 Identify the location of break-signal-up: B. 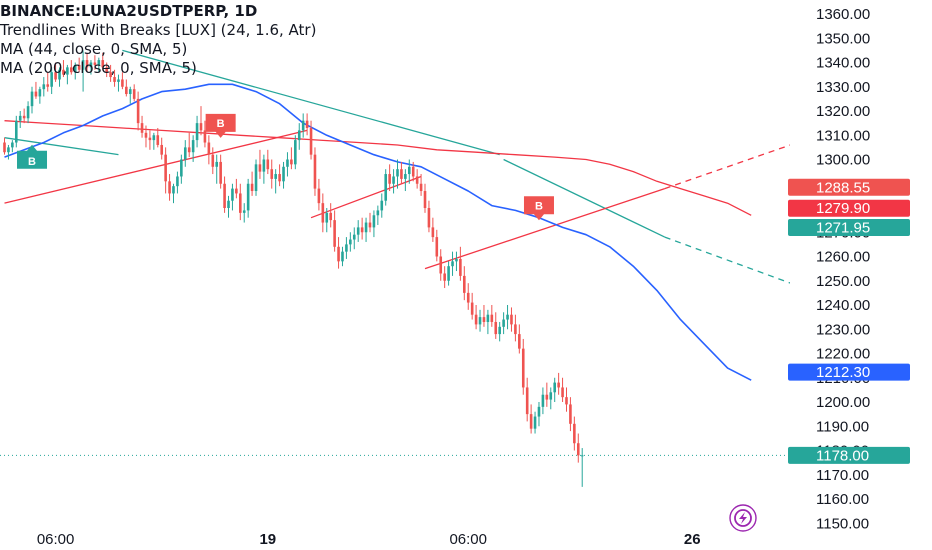
(32, 156).